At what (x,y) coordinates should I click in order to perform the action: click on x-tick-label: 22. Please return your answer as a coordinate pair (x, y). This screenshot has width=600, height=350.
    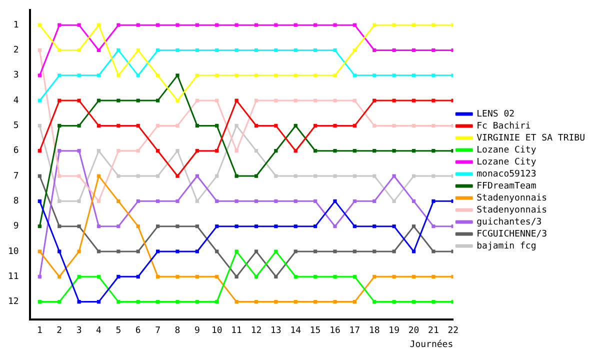
    Looking at the image, I should click on (453, 331).